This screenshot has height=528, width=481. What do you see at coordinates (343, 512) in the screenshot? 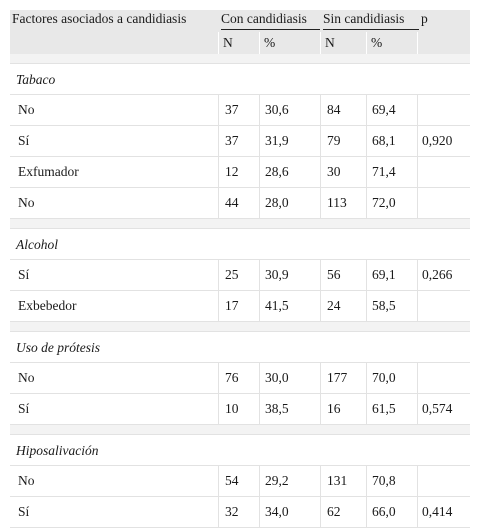
I see `cell-n-sin: 62` at bounding box center [343, 512].